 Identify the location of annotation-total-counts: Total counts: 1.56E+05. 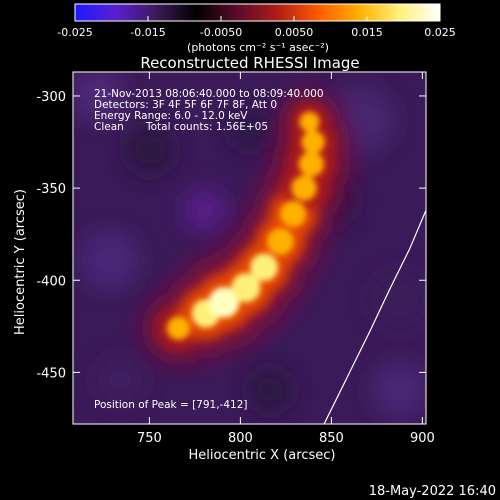
(206, 127).